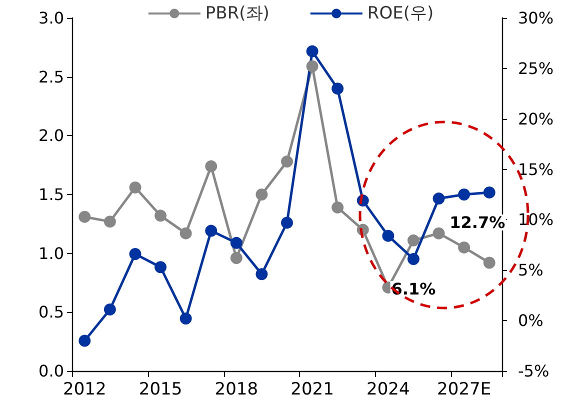 The image size is (581, 408). Describe the element at coordinates (51, 76) in the screenshot. I see `y-tick-label: 2.5` at that location.